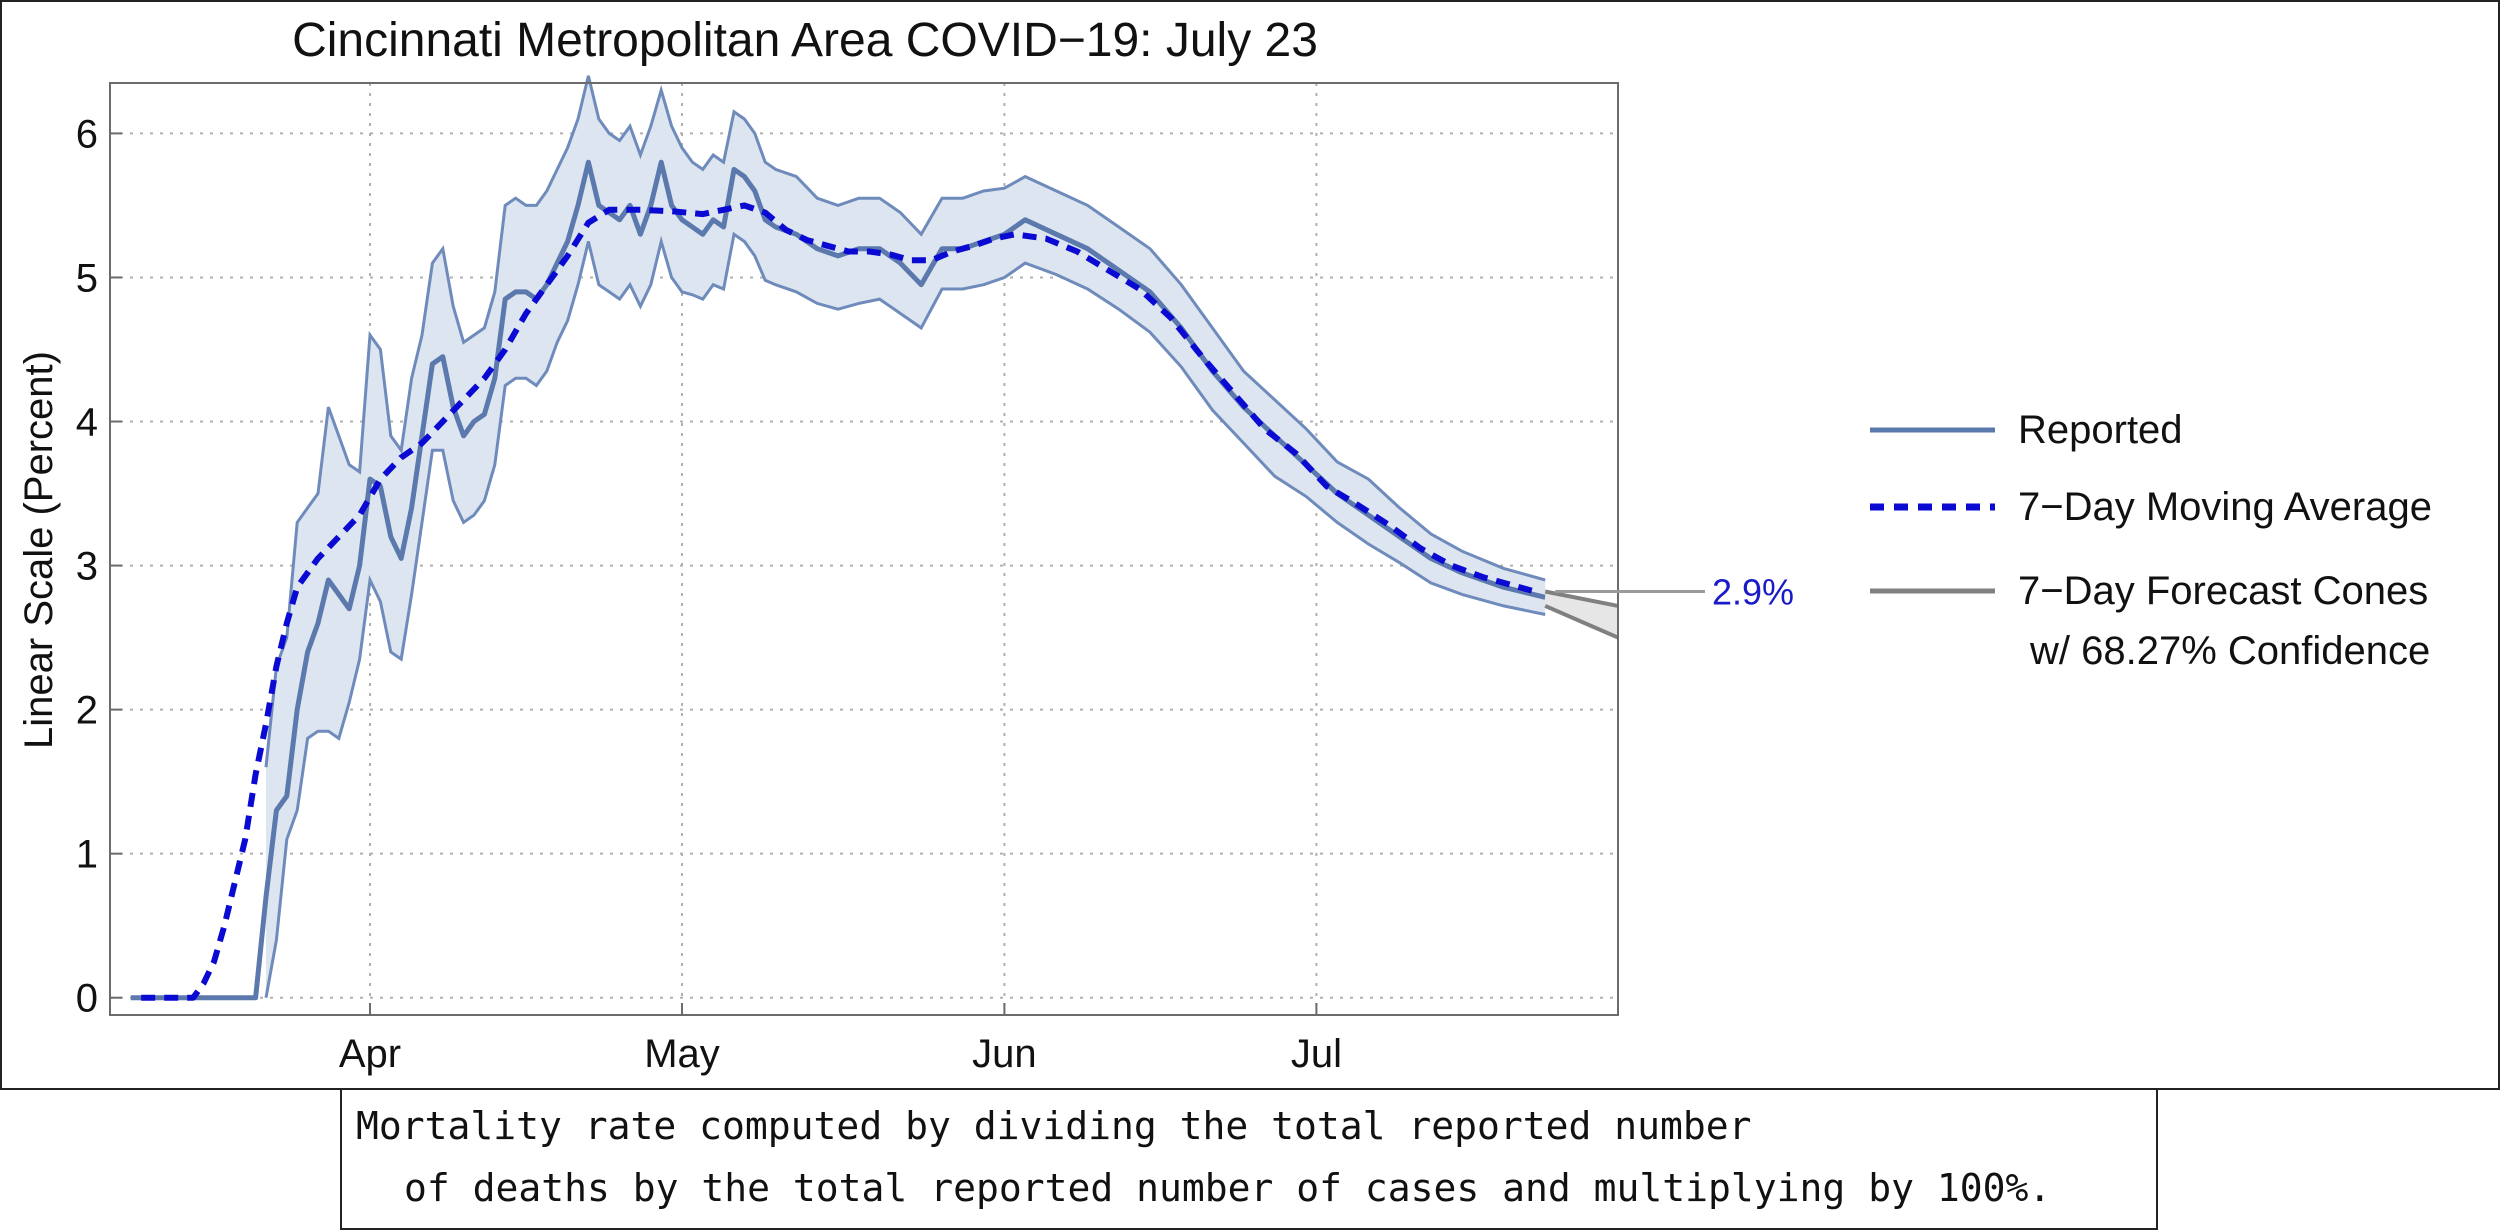 Image resolution: width=2500 pixels, height=1231 pixels. I want to click on forecast-cone-upper, so click(1581, 598).